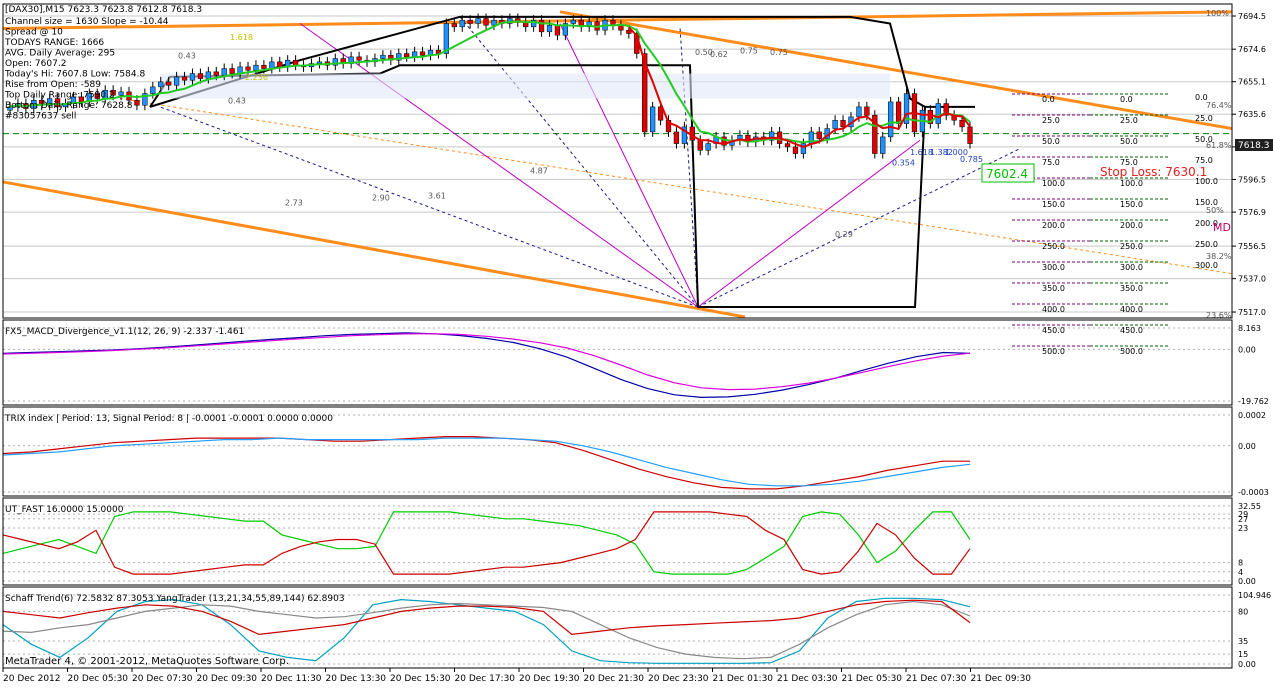 The height and width of the screenshot is (688, 1273). Describe the element at coordinates (1053, 309) in the screenshot. I see `fib-left-label: 400.0` at that location.